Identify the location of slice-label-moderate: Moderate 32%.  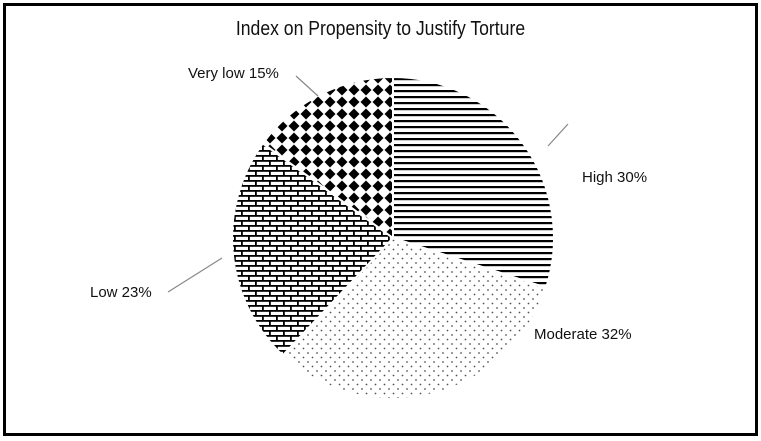
(583, 334).